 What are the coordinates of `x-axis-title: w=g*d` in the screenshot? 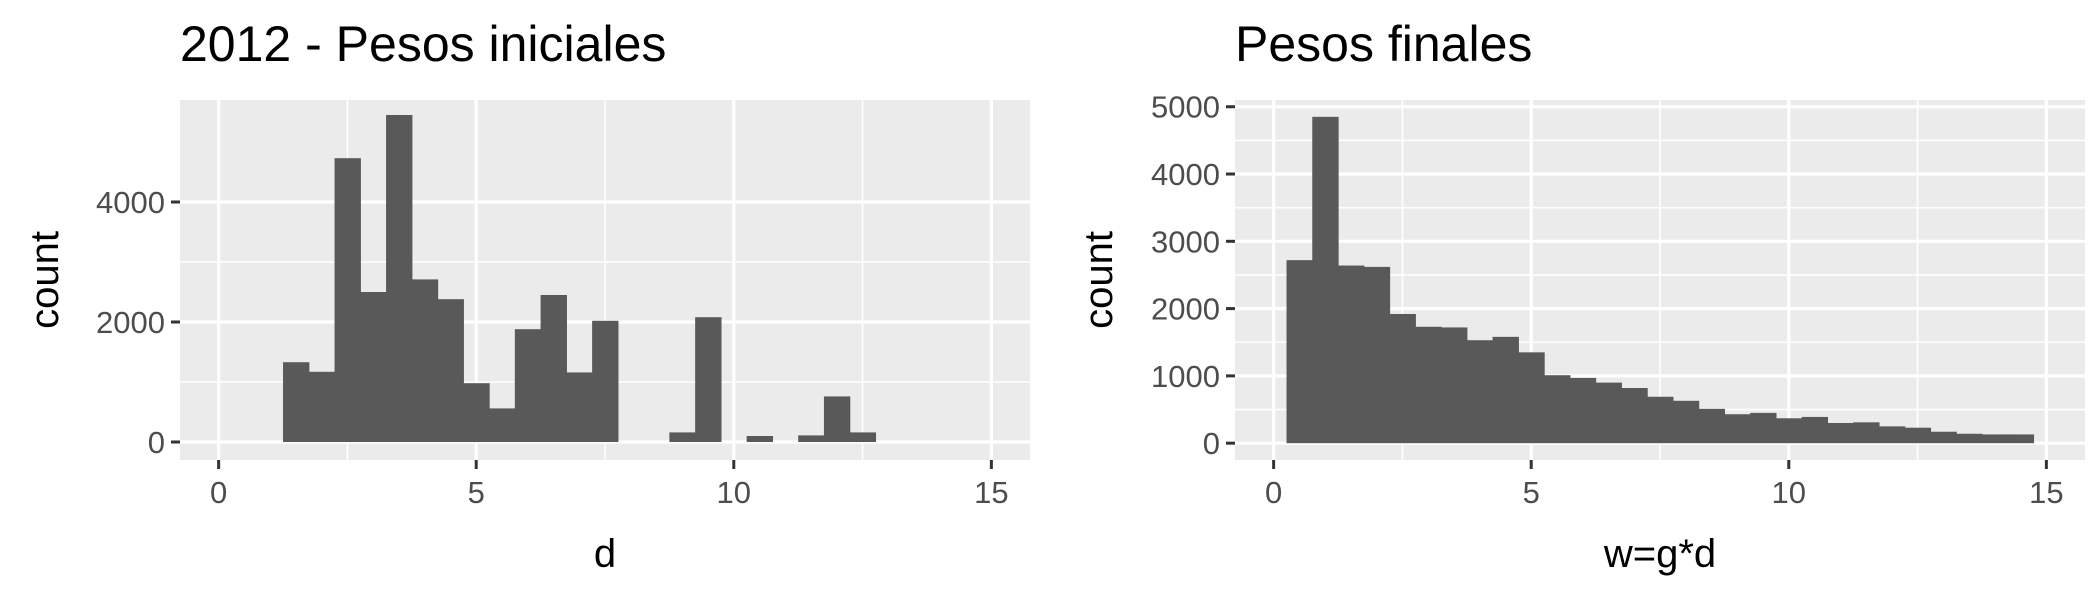 It's located at (1659, 554).